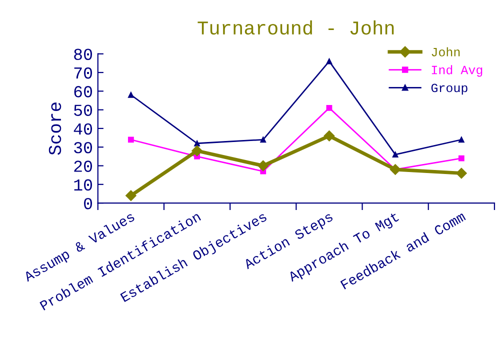  I want to click on chart-title: Turnaround - John, so click(296, 27).